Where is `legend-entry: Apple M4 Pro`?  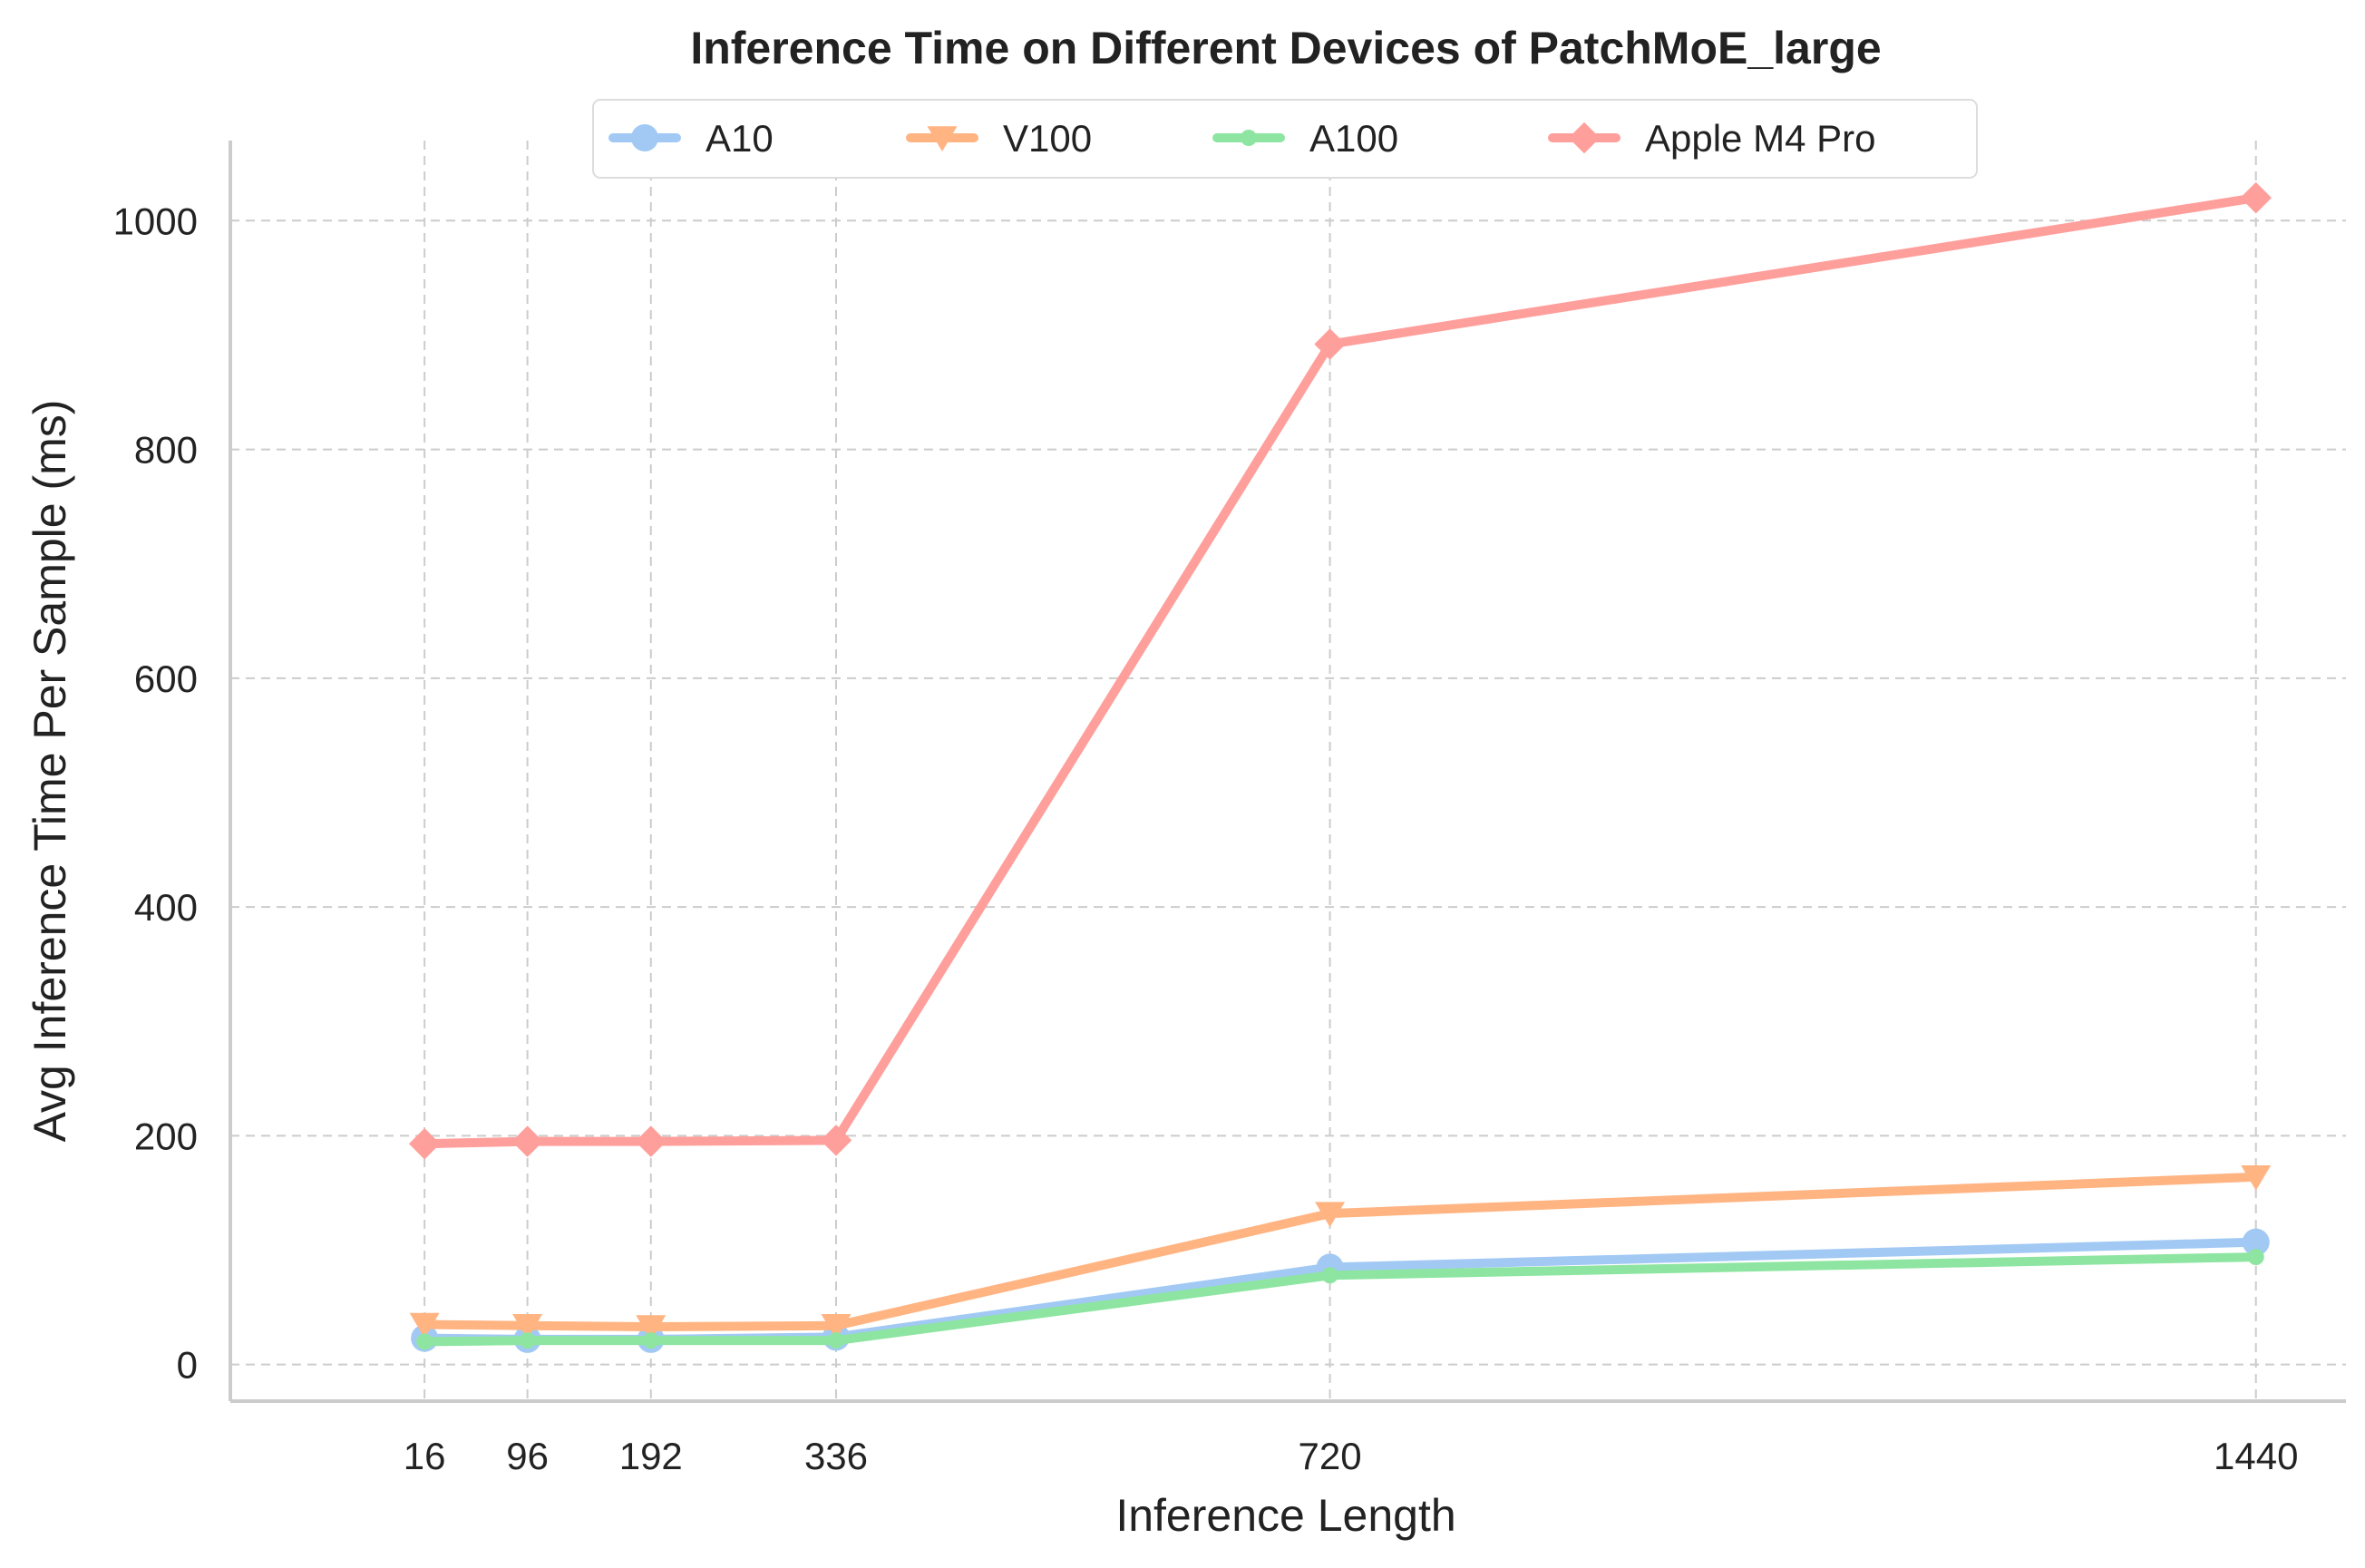
legend-entry: Apple M4 Pro is located at coordinates (1711, 138).